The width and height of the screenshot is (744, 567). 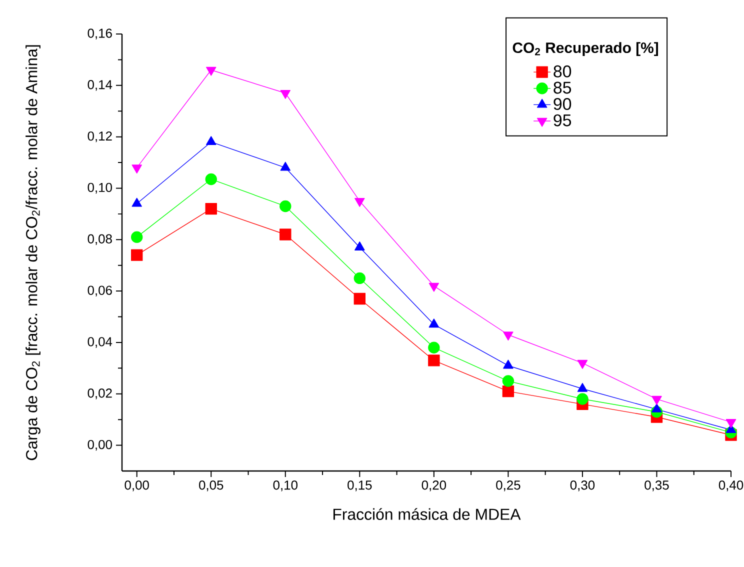 What do you see at coordinates (656, 486) in the screenshot?
I see `x-tick-label: 0,35` at bounding box center [656, 486].